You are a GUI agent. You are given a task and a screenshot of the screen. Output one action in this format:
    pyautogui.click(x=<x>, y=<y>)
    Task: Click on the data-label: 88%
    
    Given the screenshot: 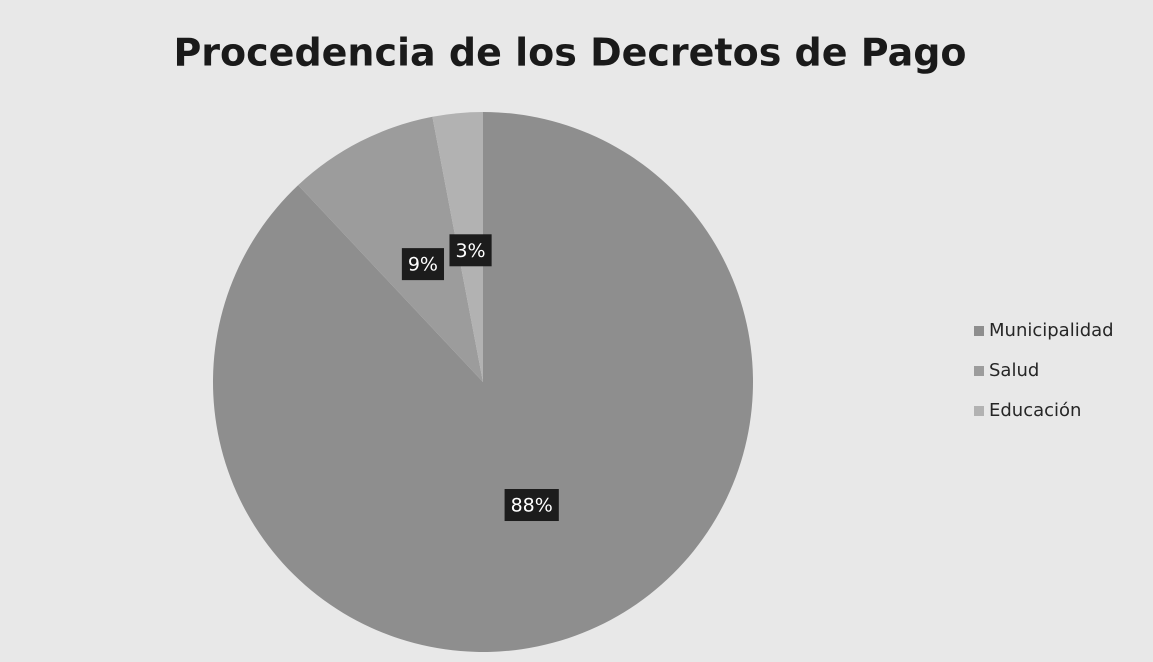 What is the action you would take?
    pyautogui.click(x=532, y=506)
    